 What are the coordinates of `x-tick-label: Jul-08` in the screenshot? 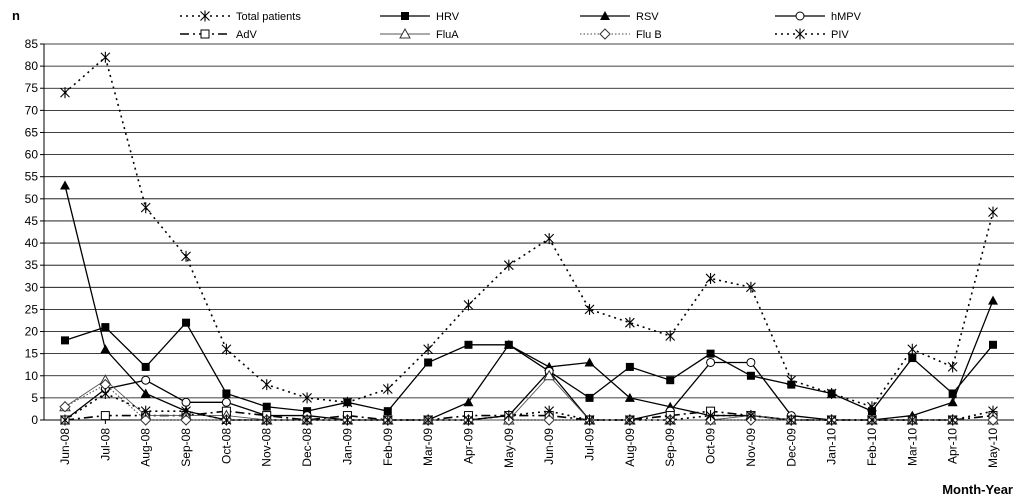 It's located at (105, 444).